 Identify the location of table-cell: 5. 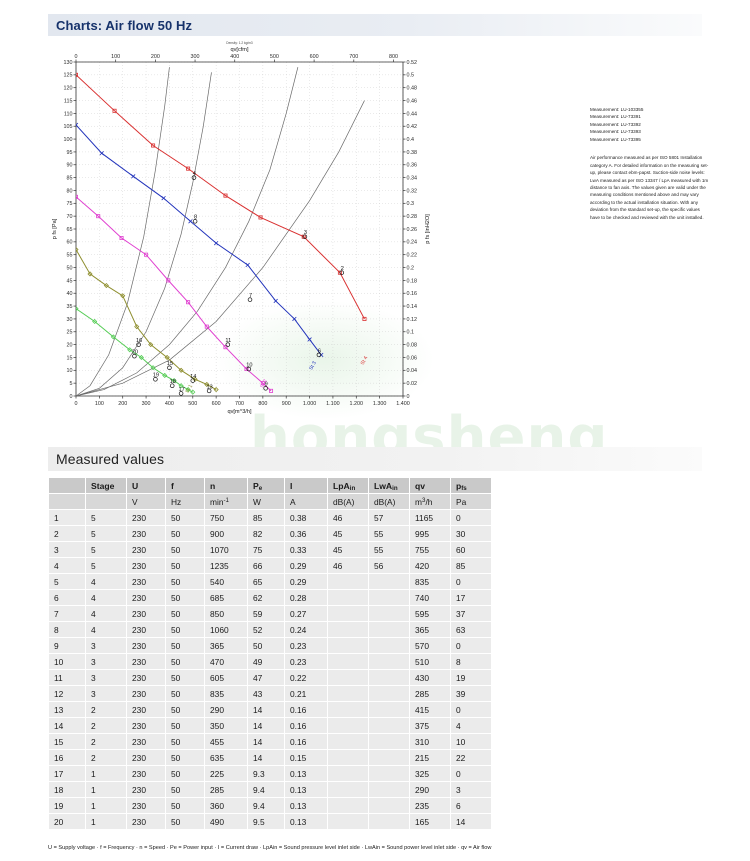
(106, 565).